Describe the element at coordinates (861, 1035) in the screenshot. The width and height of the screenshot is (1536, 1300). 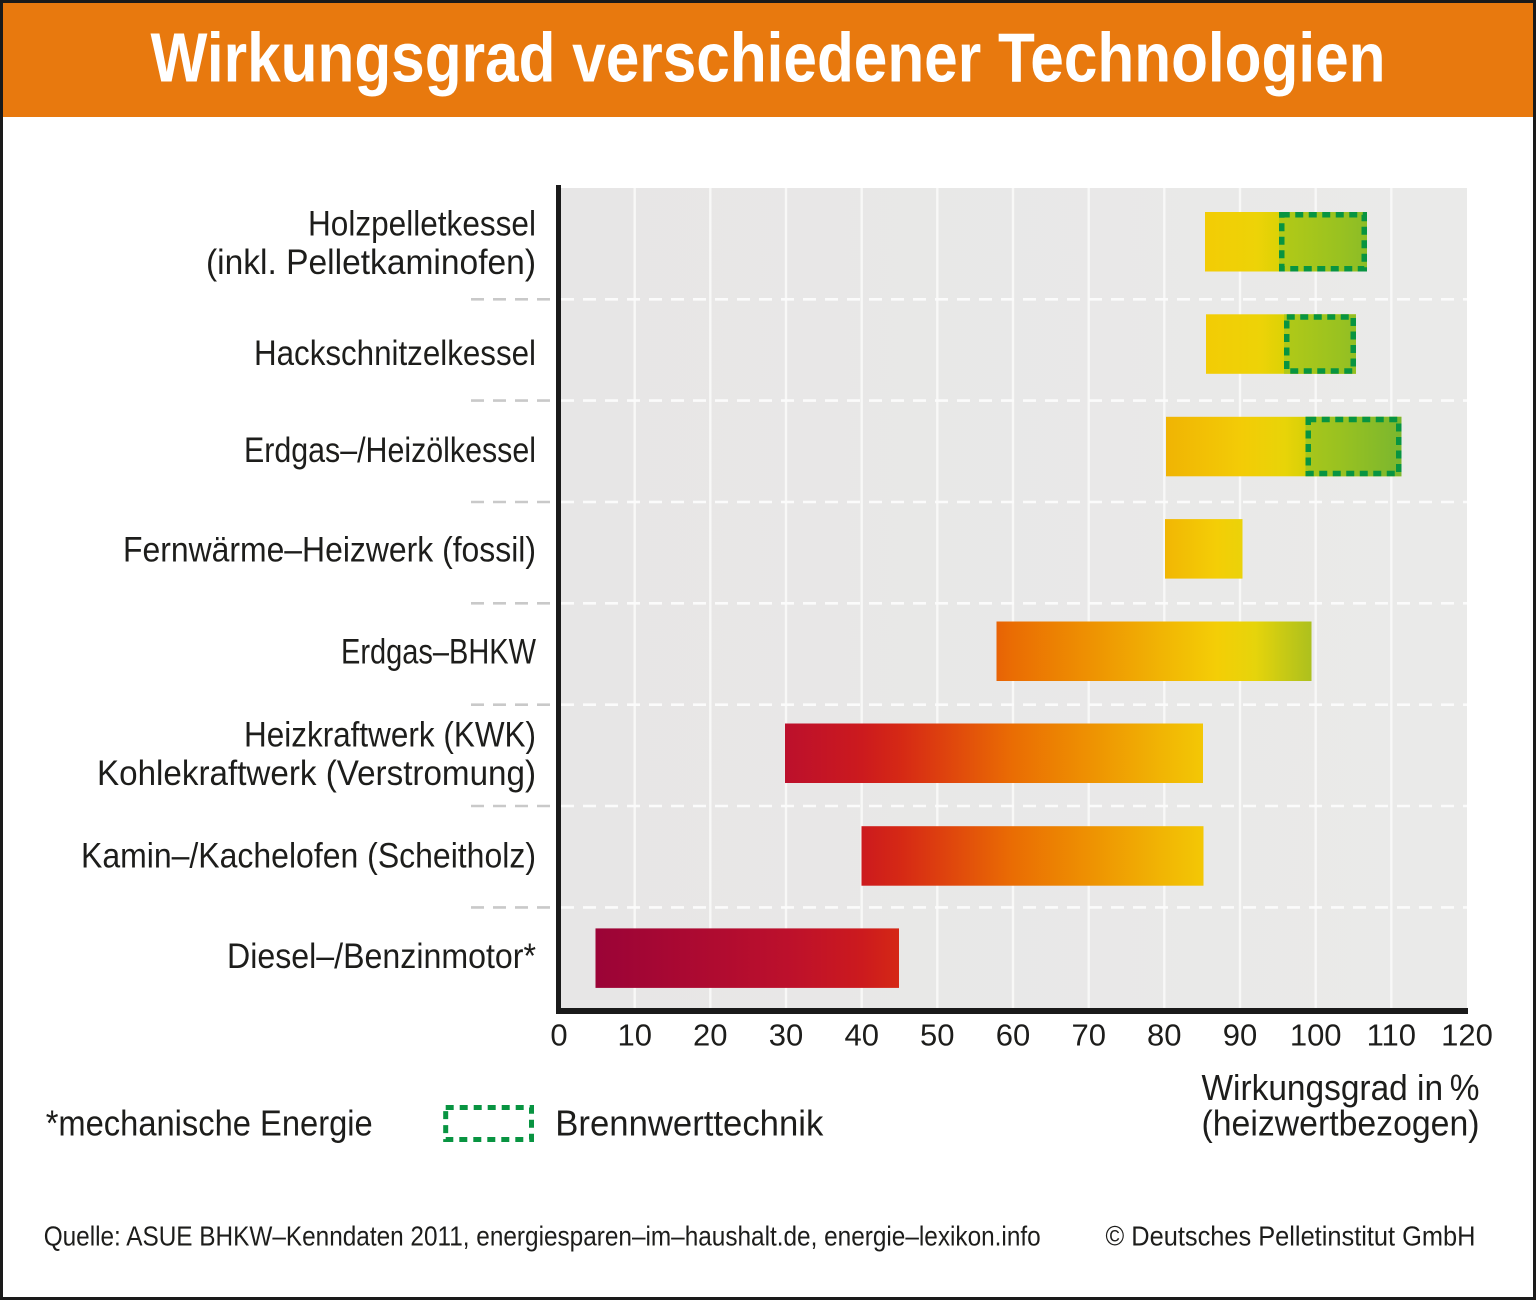
I see `svg-text: 40` at that location.